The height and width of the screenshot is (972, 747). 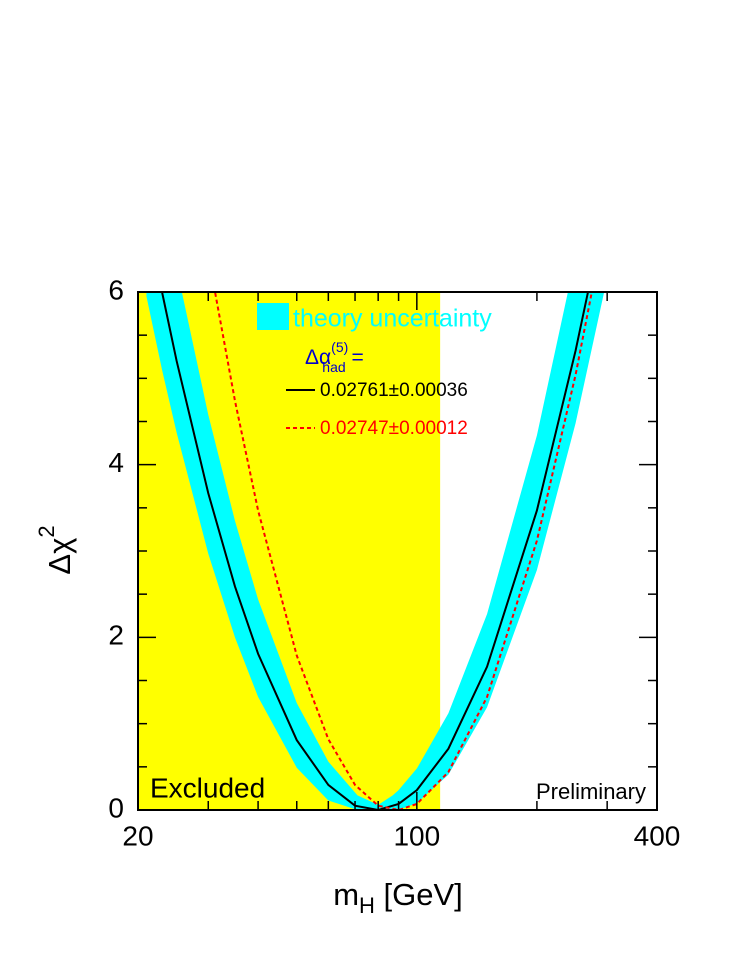 I want to click on y-tick-label: 0, so click(x=116, y=807).